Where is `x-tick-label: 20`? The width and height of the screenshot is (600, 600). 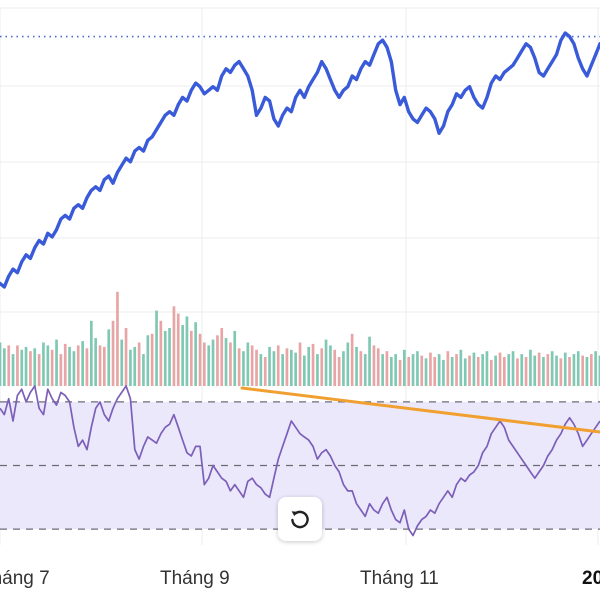
x-tick-label: 20 is located at coordinates (591, 578).